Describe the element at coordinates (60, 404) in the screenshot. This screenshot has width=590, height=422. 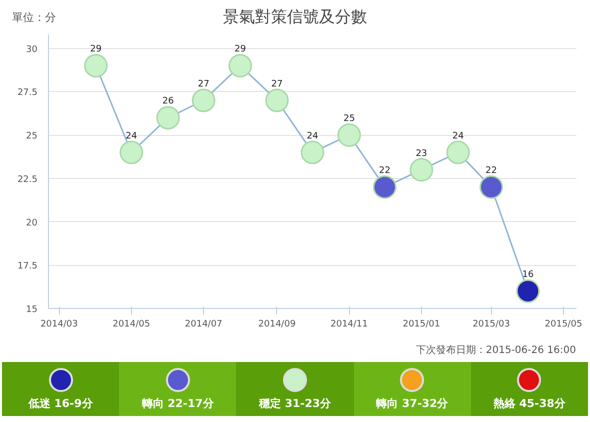
I see `text: 低迷 16-9分` at that location.